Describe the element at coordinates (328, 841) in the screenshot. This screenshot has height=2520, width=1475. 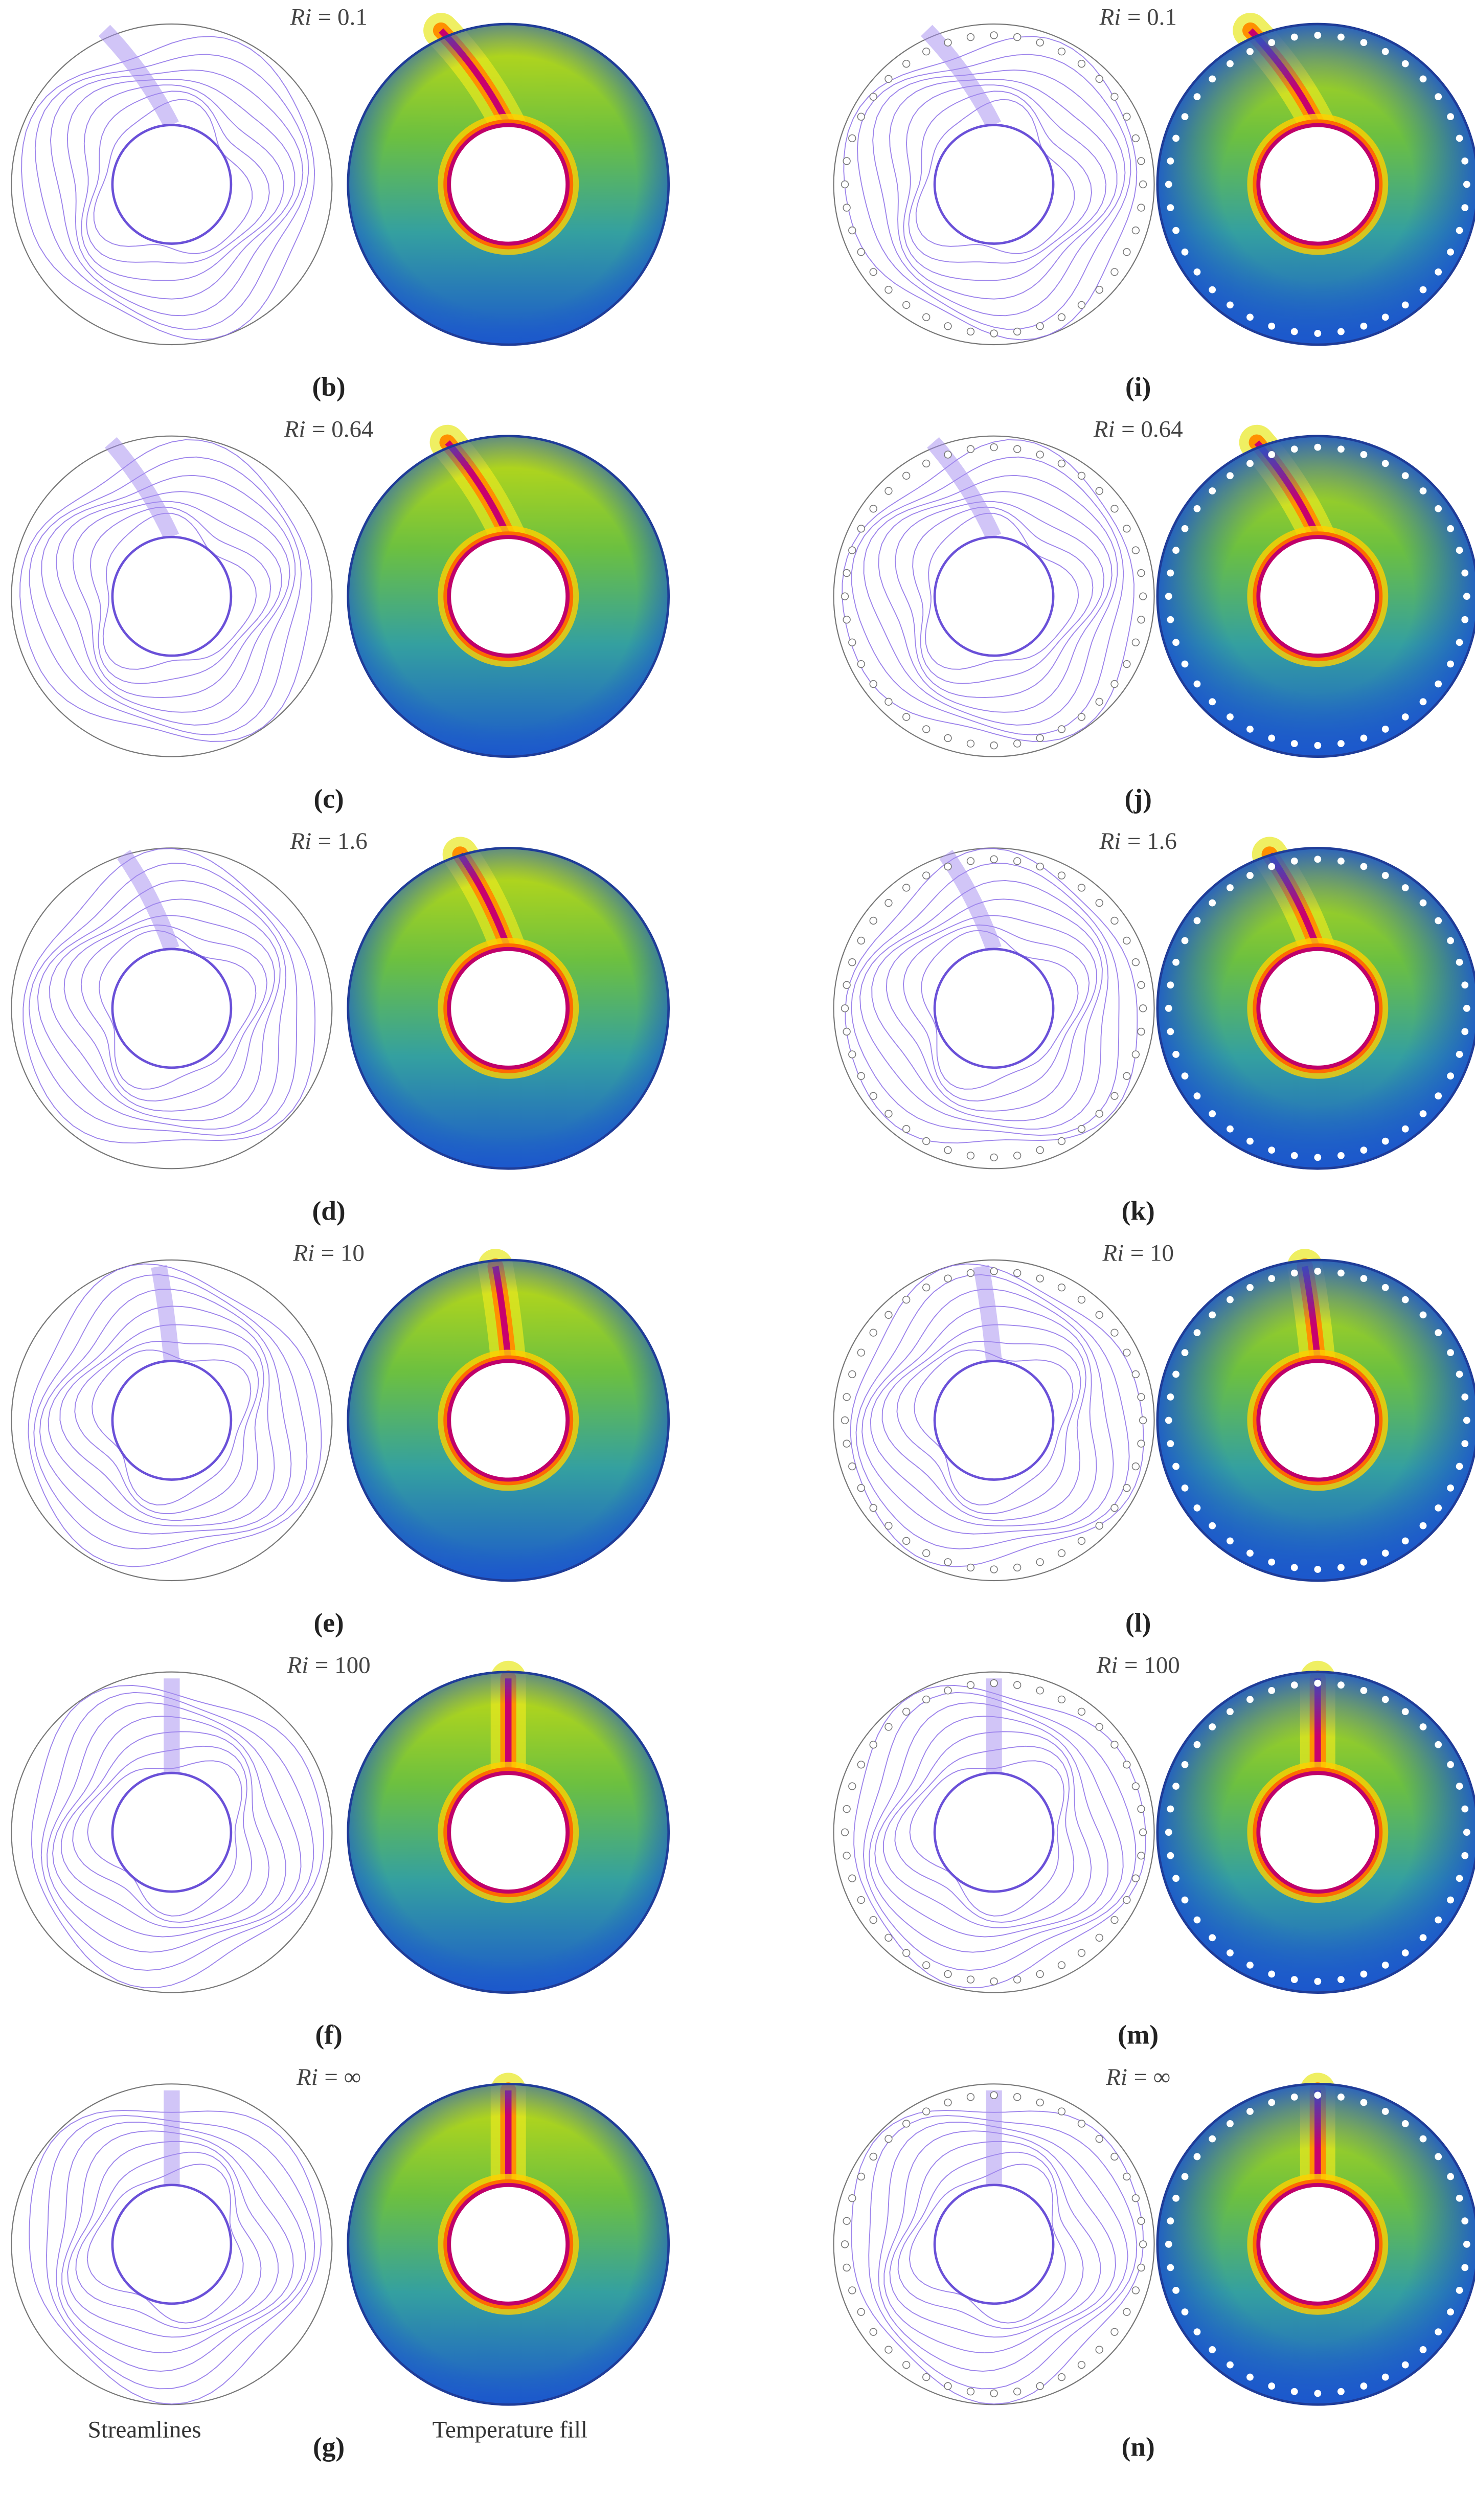
I see `panel-title: Ri = 1.6` at that location.